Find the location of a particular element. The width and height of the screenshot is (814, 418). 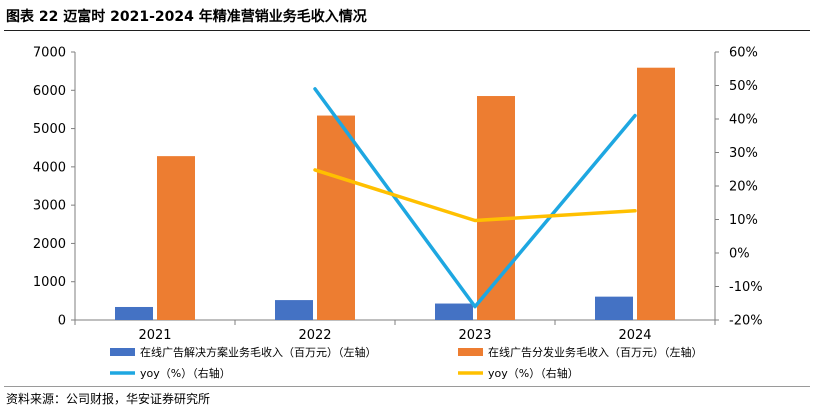

legend-label: 在线广告解决方案业务毛收入（百万元）（左轴） is located at coordinates (258, 352).